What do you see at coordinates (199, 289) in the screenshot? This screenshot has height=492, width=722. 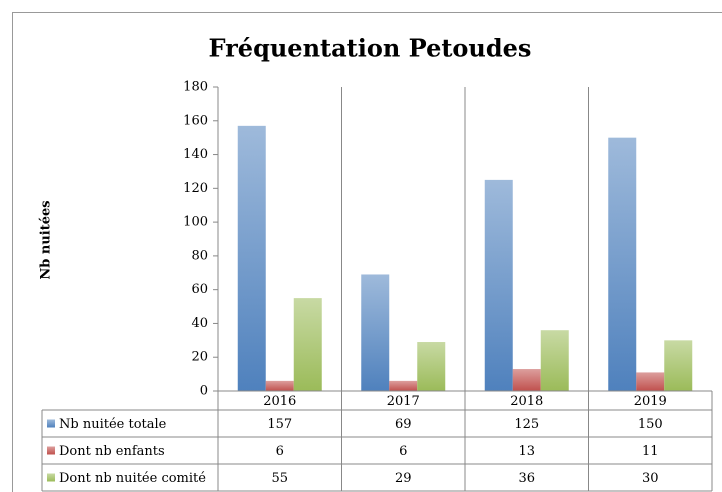 I see `y-tick-label: 60` at bounding box center [199, 289].